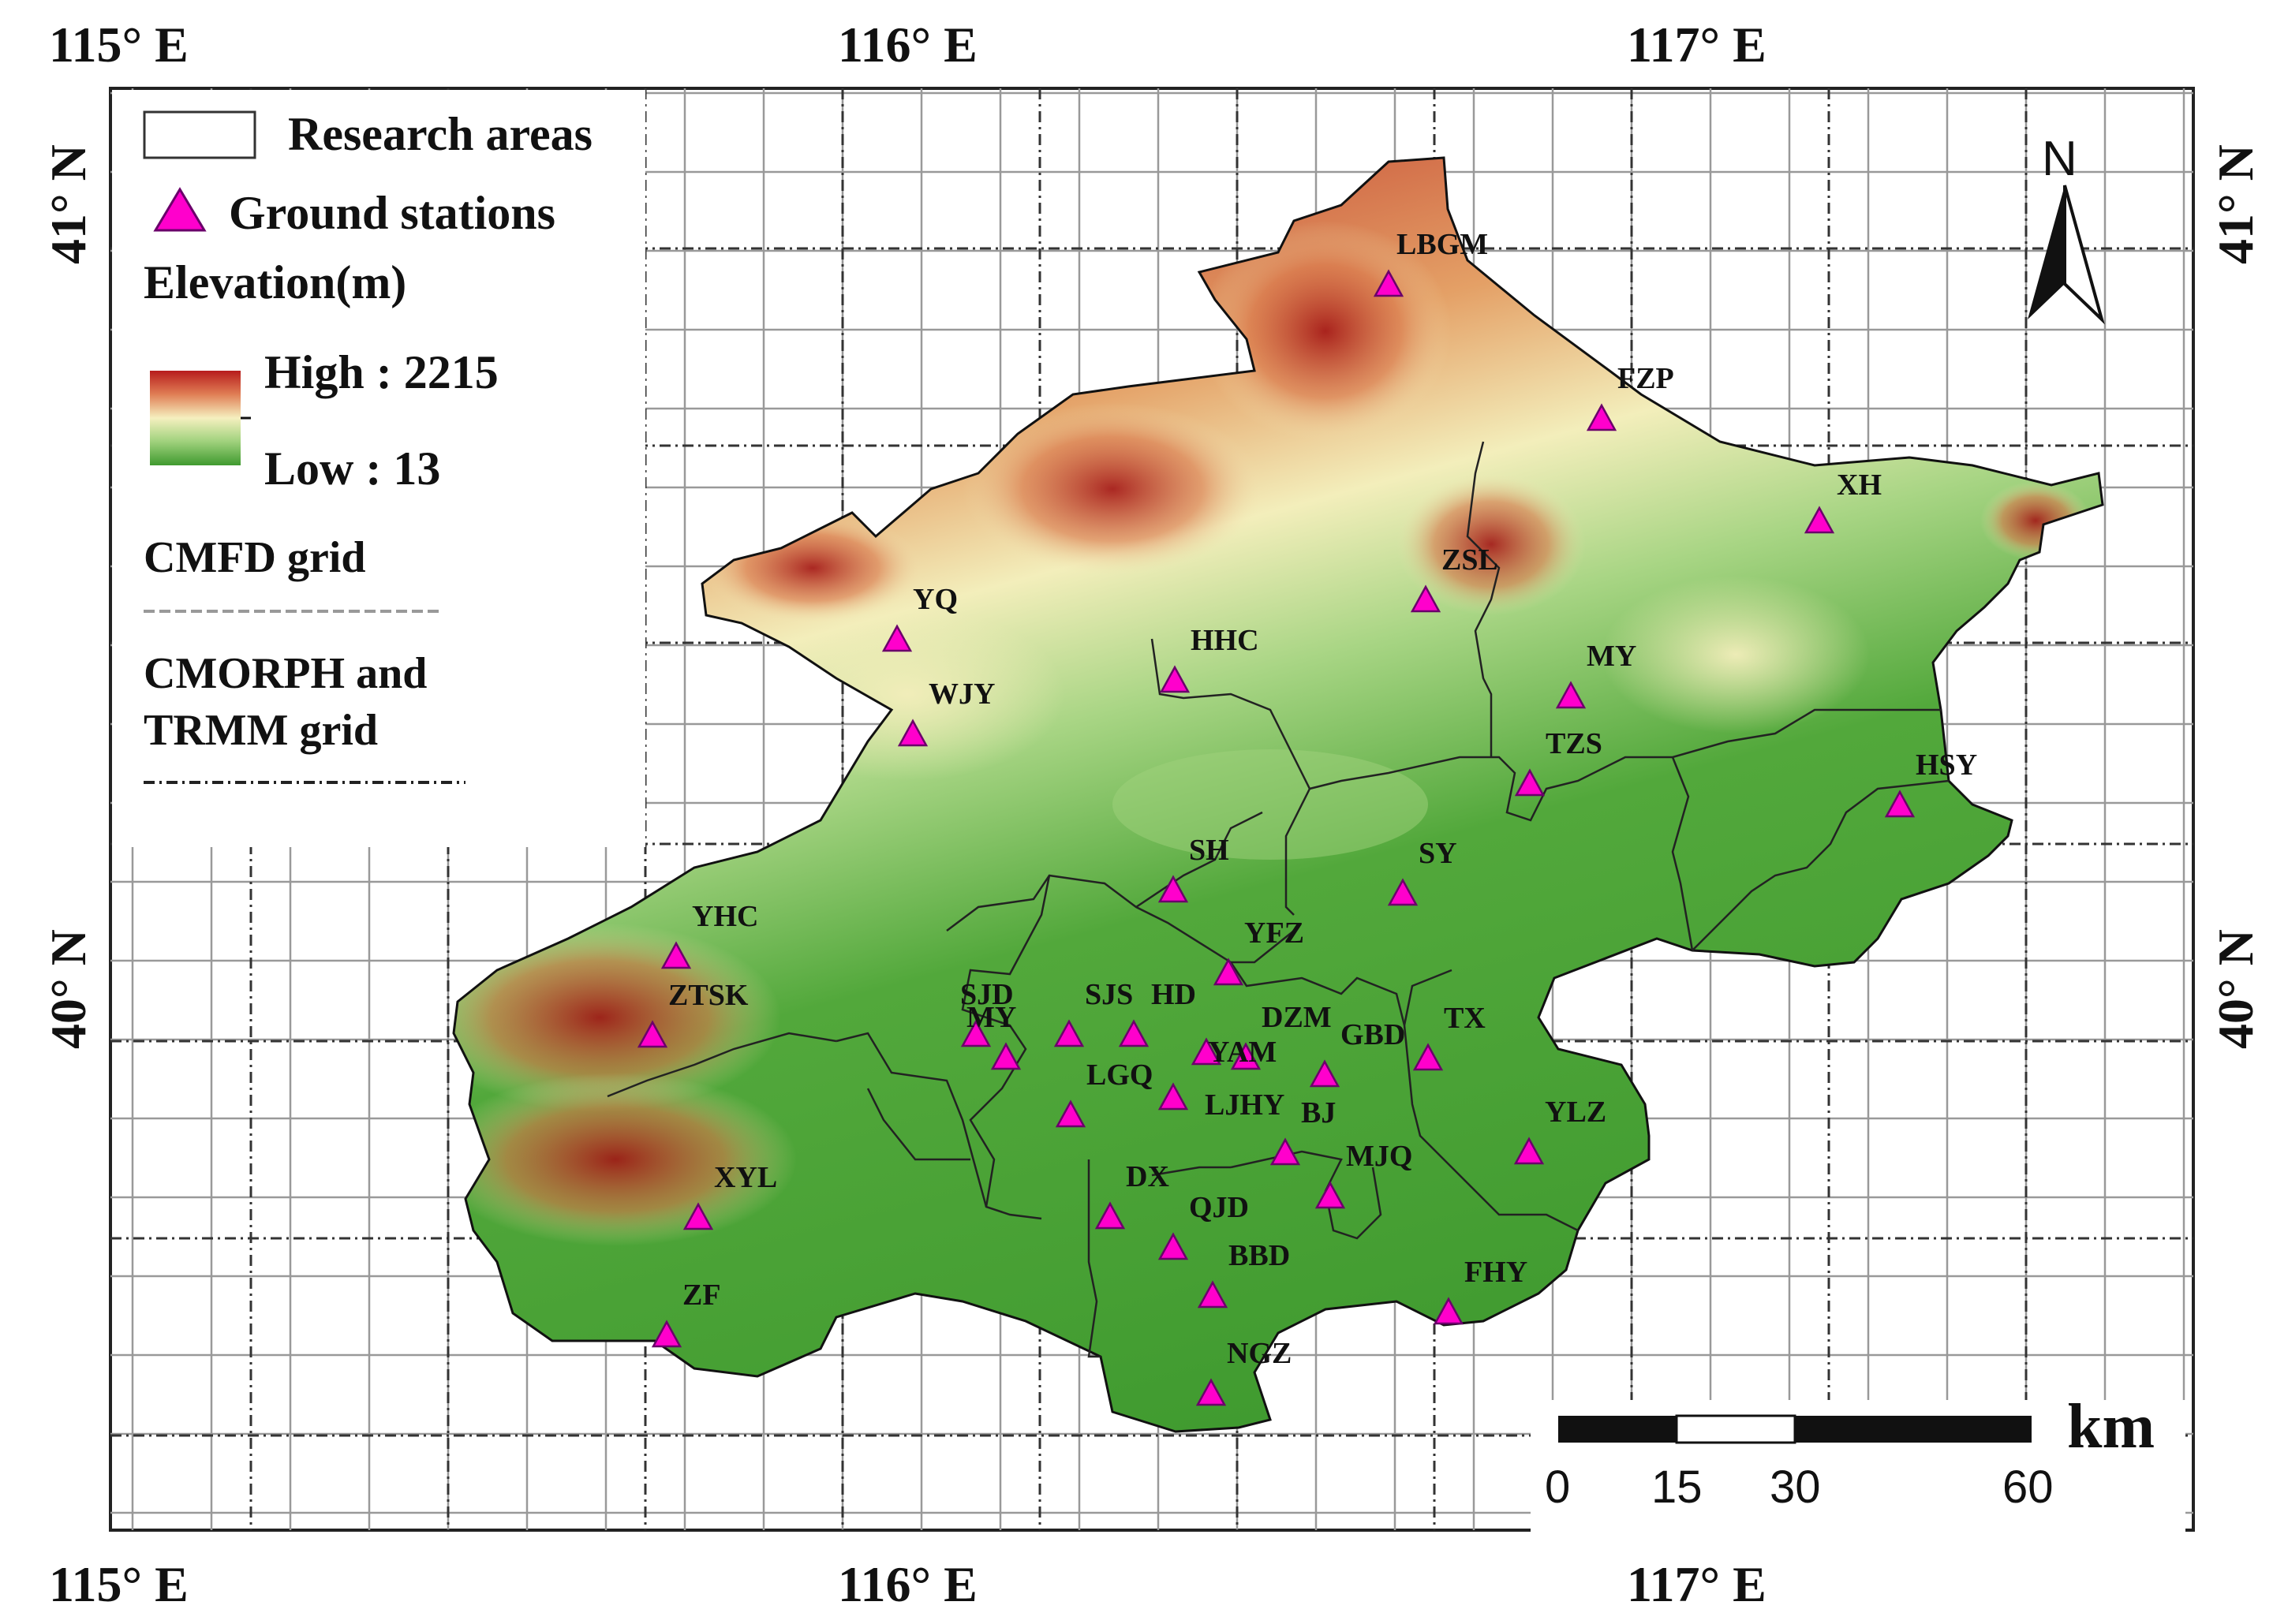 The image size is (2288, 1624). What do you see at coordinates (935, 599) in the screenshot?
I see `station-label: YQ` at bounding box center [935, 599].